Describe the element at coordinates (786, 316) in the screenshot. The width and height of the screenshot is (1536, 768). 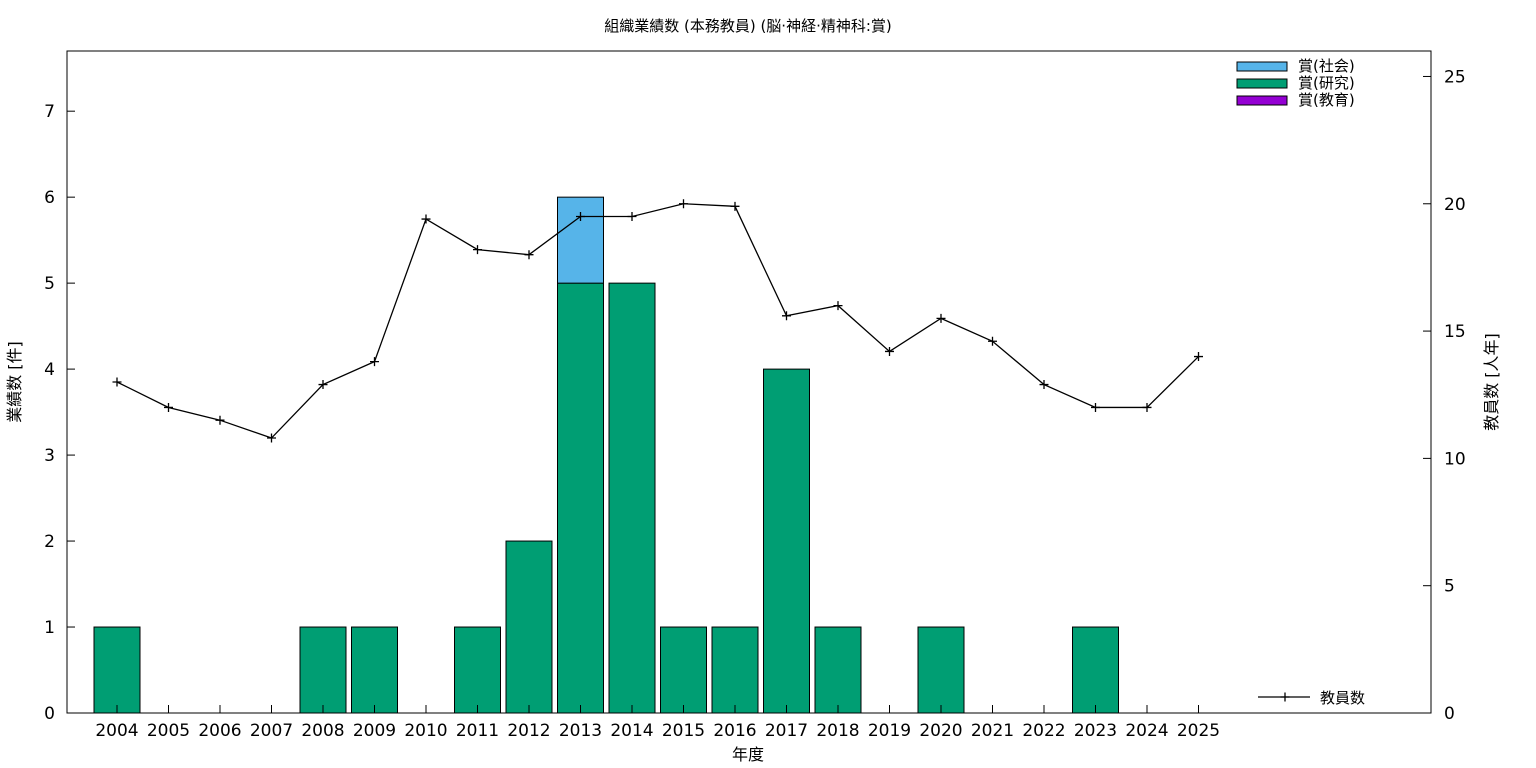
I see `line-point-2017` at that location.